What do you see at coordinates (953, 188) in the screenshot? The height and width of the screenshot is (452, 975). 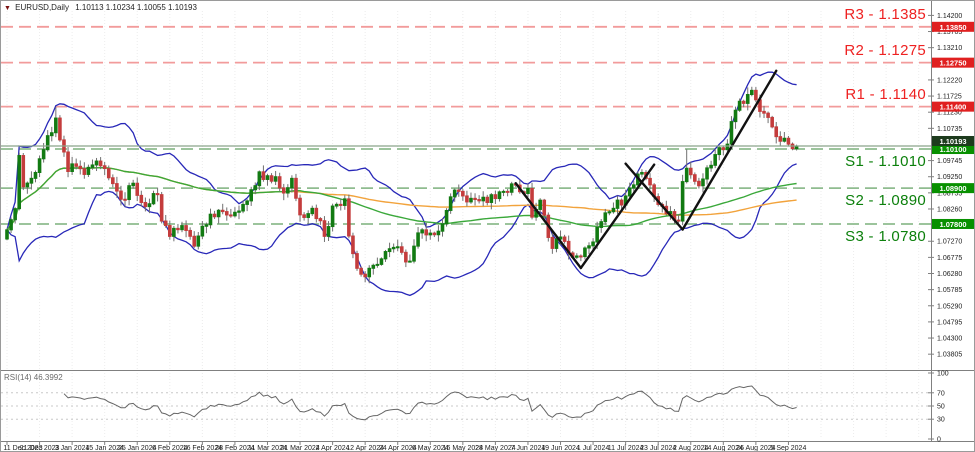 I see `support-S2-badge` at bounding box center [953, 188].